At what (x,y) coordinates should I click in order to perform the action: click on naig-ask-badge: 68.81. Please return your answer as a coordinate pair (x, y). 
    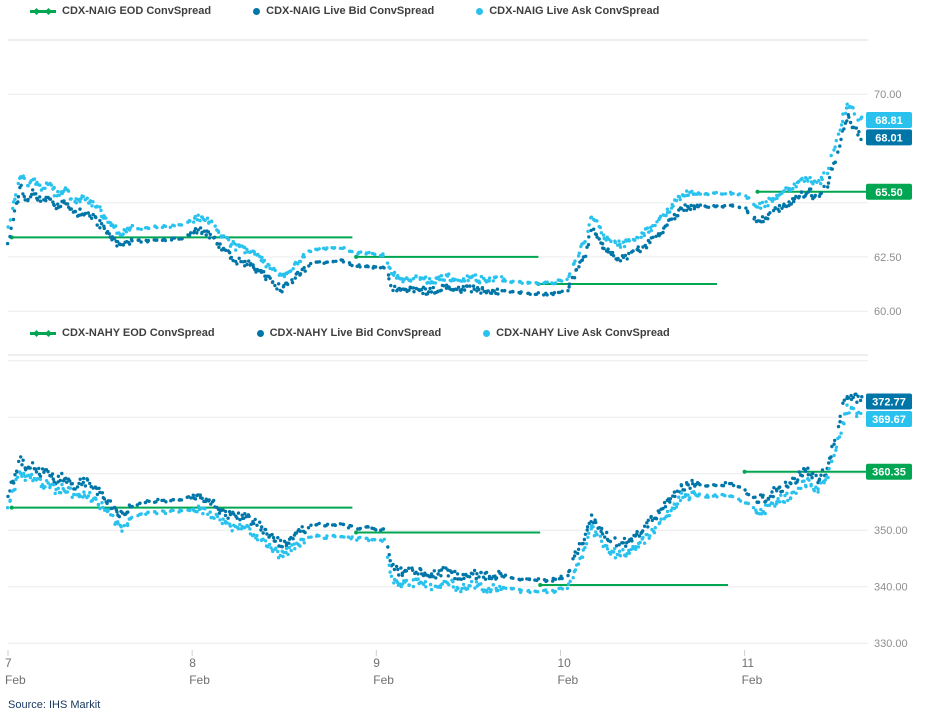
    Looking at the image, I should click on (889, 120).